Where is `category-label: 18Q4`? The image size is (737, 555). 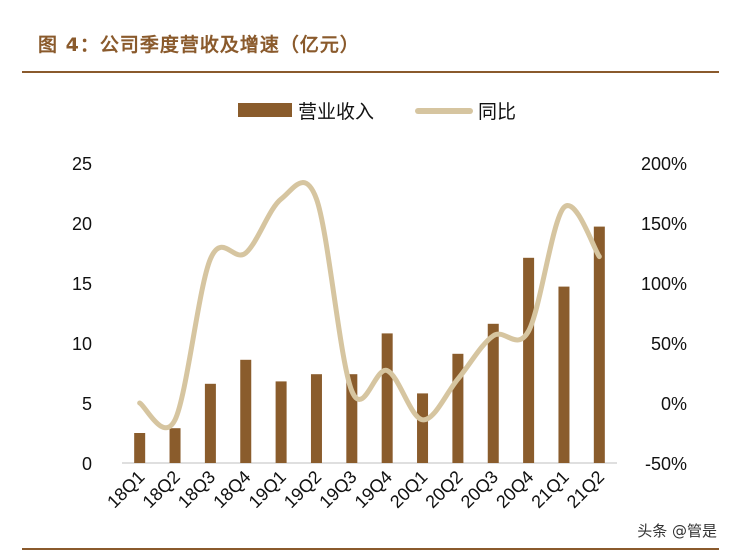
category-label: 18Q4 is located at coordinates (231, 489).